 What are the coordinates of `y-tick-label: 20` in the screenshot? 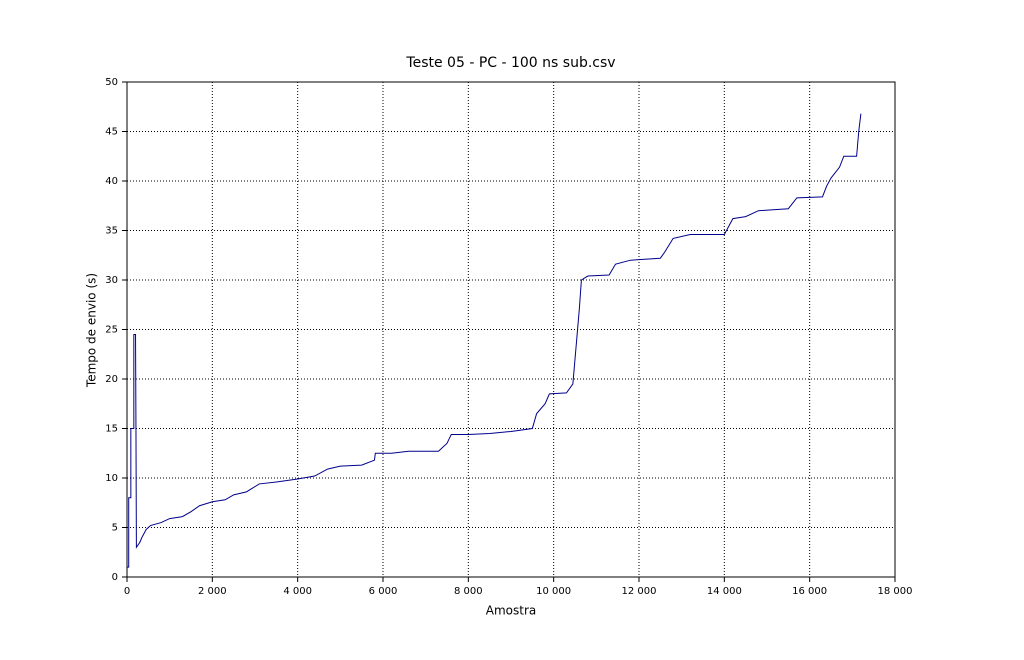 It's located at (111, 379).